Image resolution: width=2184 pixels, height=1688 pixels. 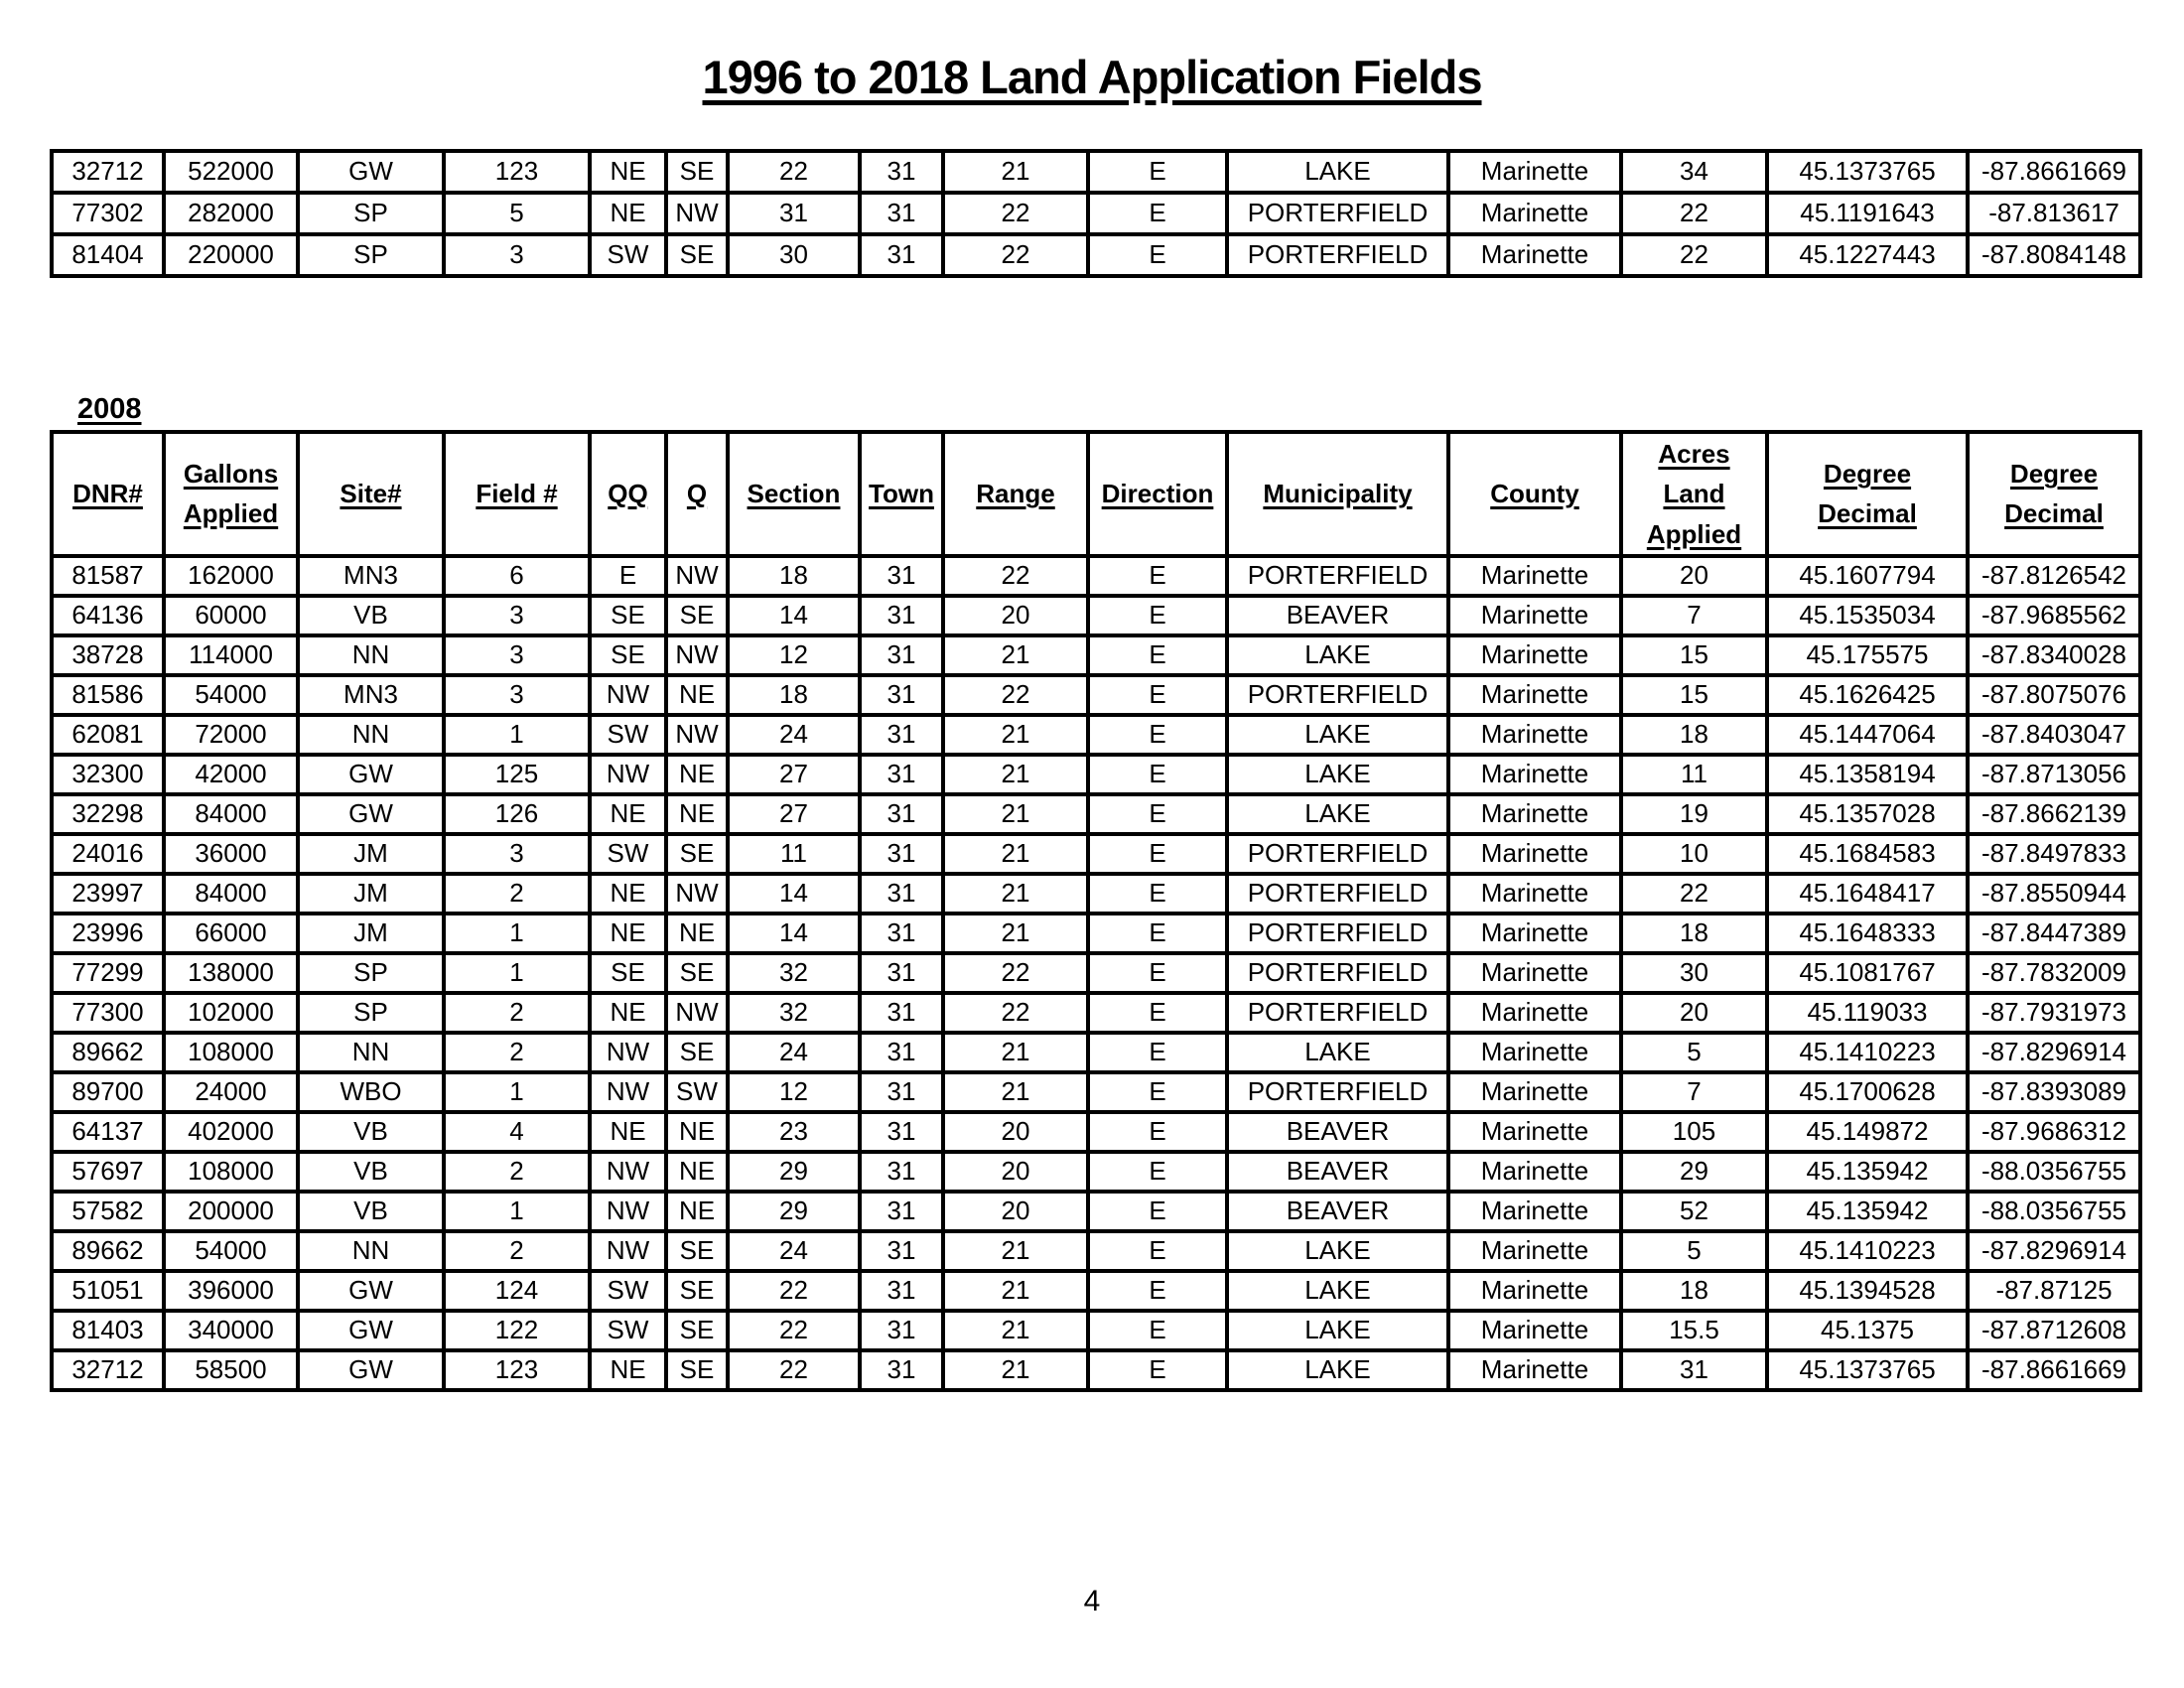 I want to click on table-cell: 81403, so click(x=108, y=1330).